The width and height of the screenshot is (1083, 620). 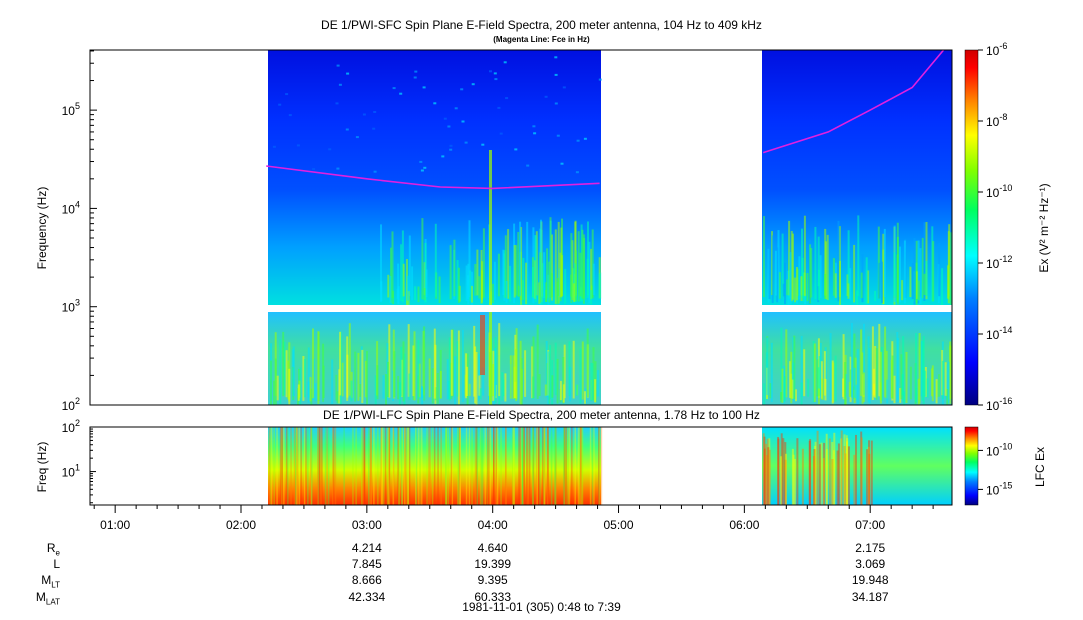 I want to click on ephemeris-value: 42.334, so click(x=367, y=597).